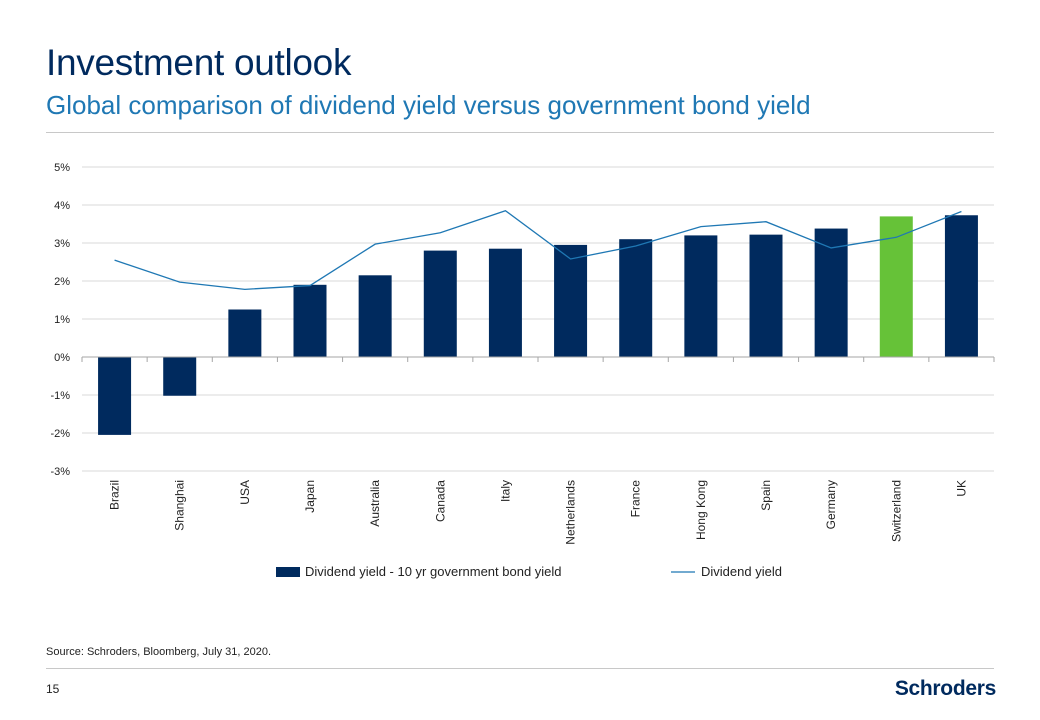  Describe the element at coordinates (310, 496) in the screenshot. I see `x-category-label: Japan` at that location.